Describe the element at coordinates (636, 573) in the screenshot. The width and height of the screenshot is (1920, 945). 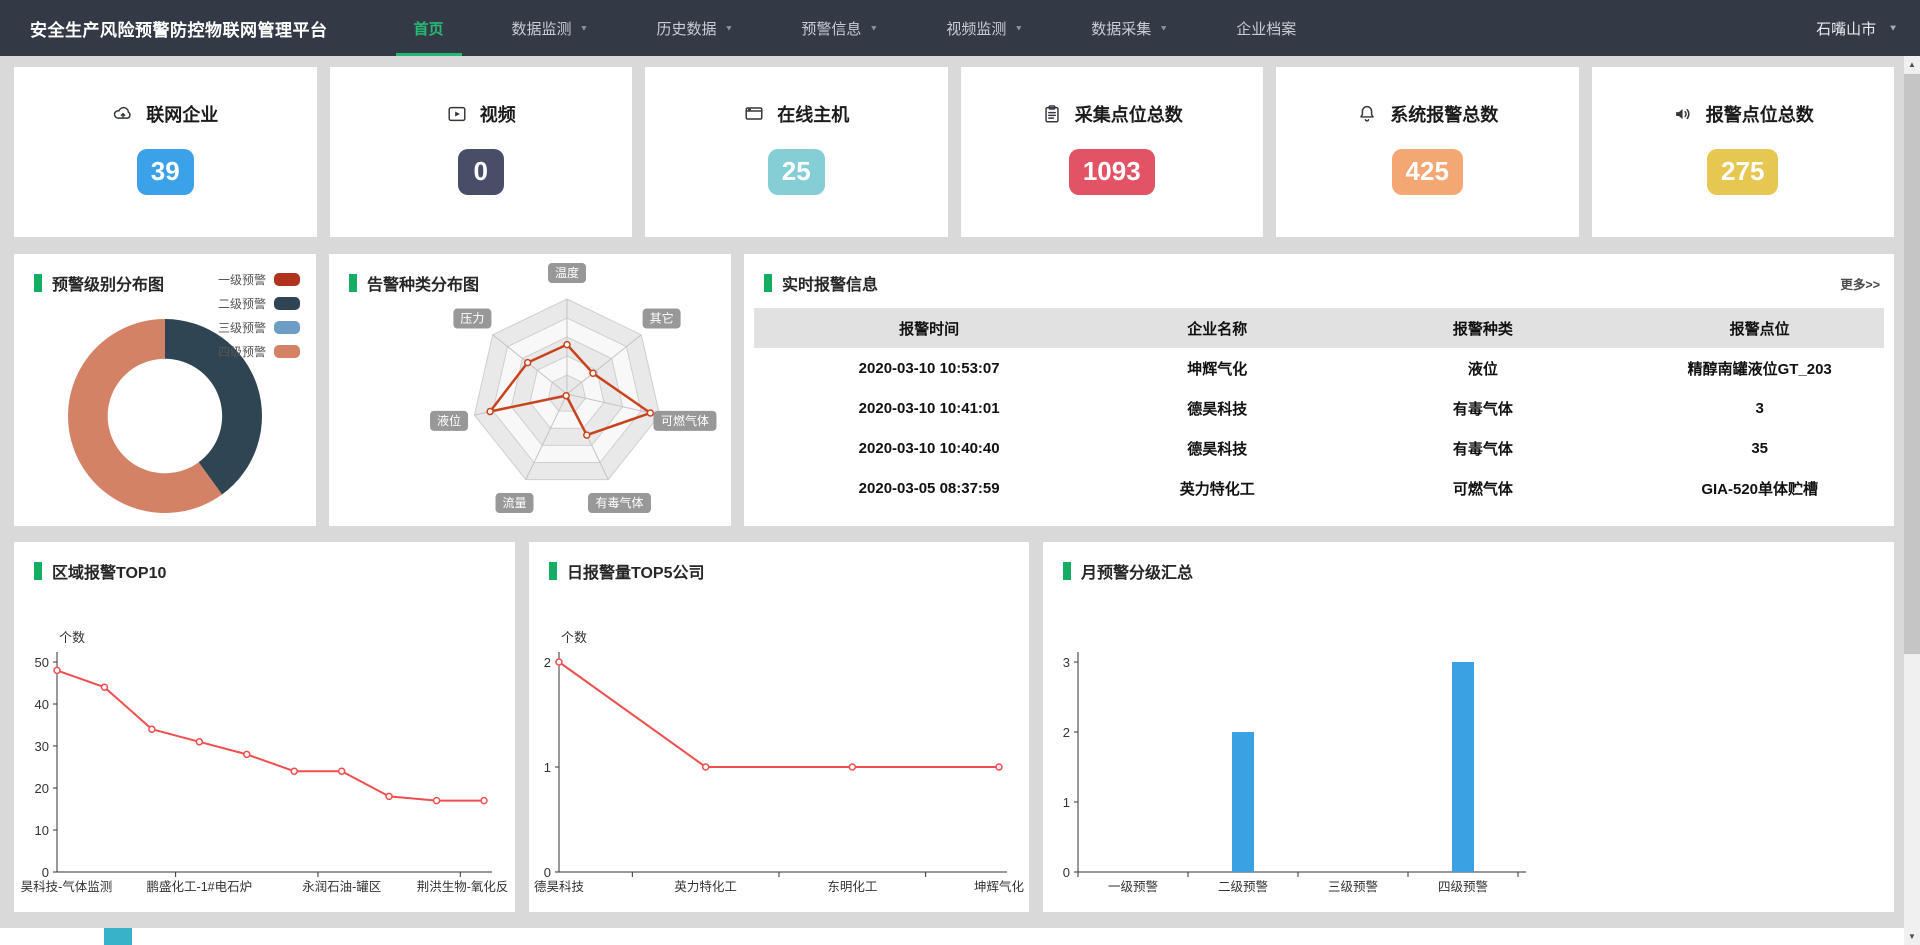
I see `panel-title-text: 日报警量TOP5公司` at that location.